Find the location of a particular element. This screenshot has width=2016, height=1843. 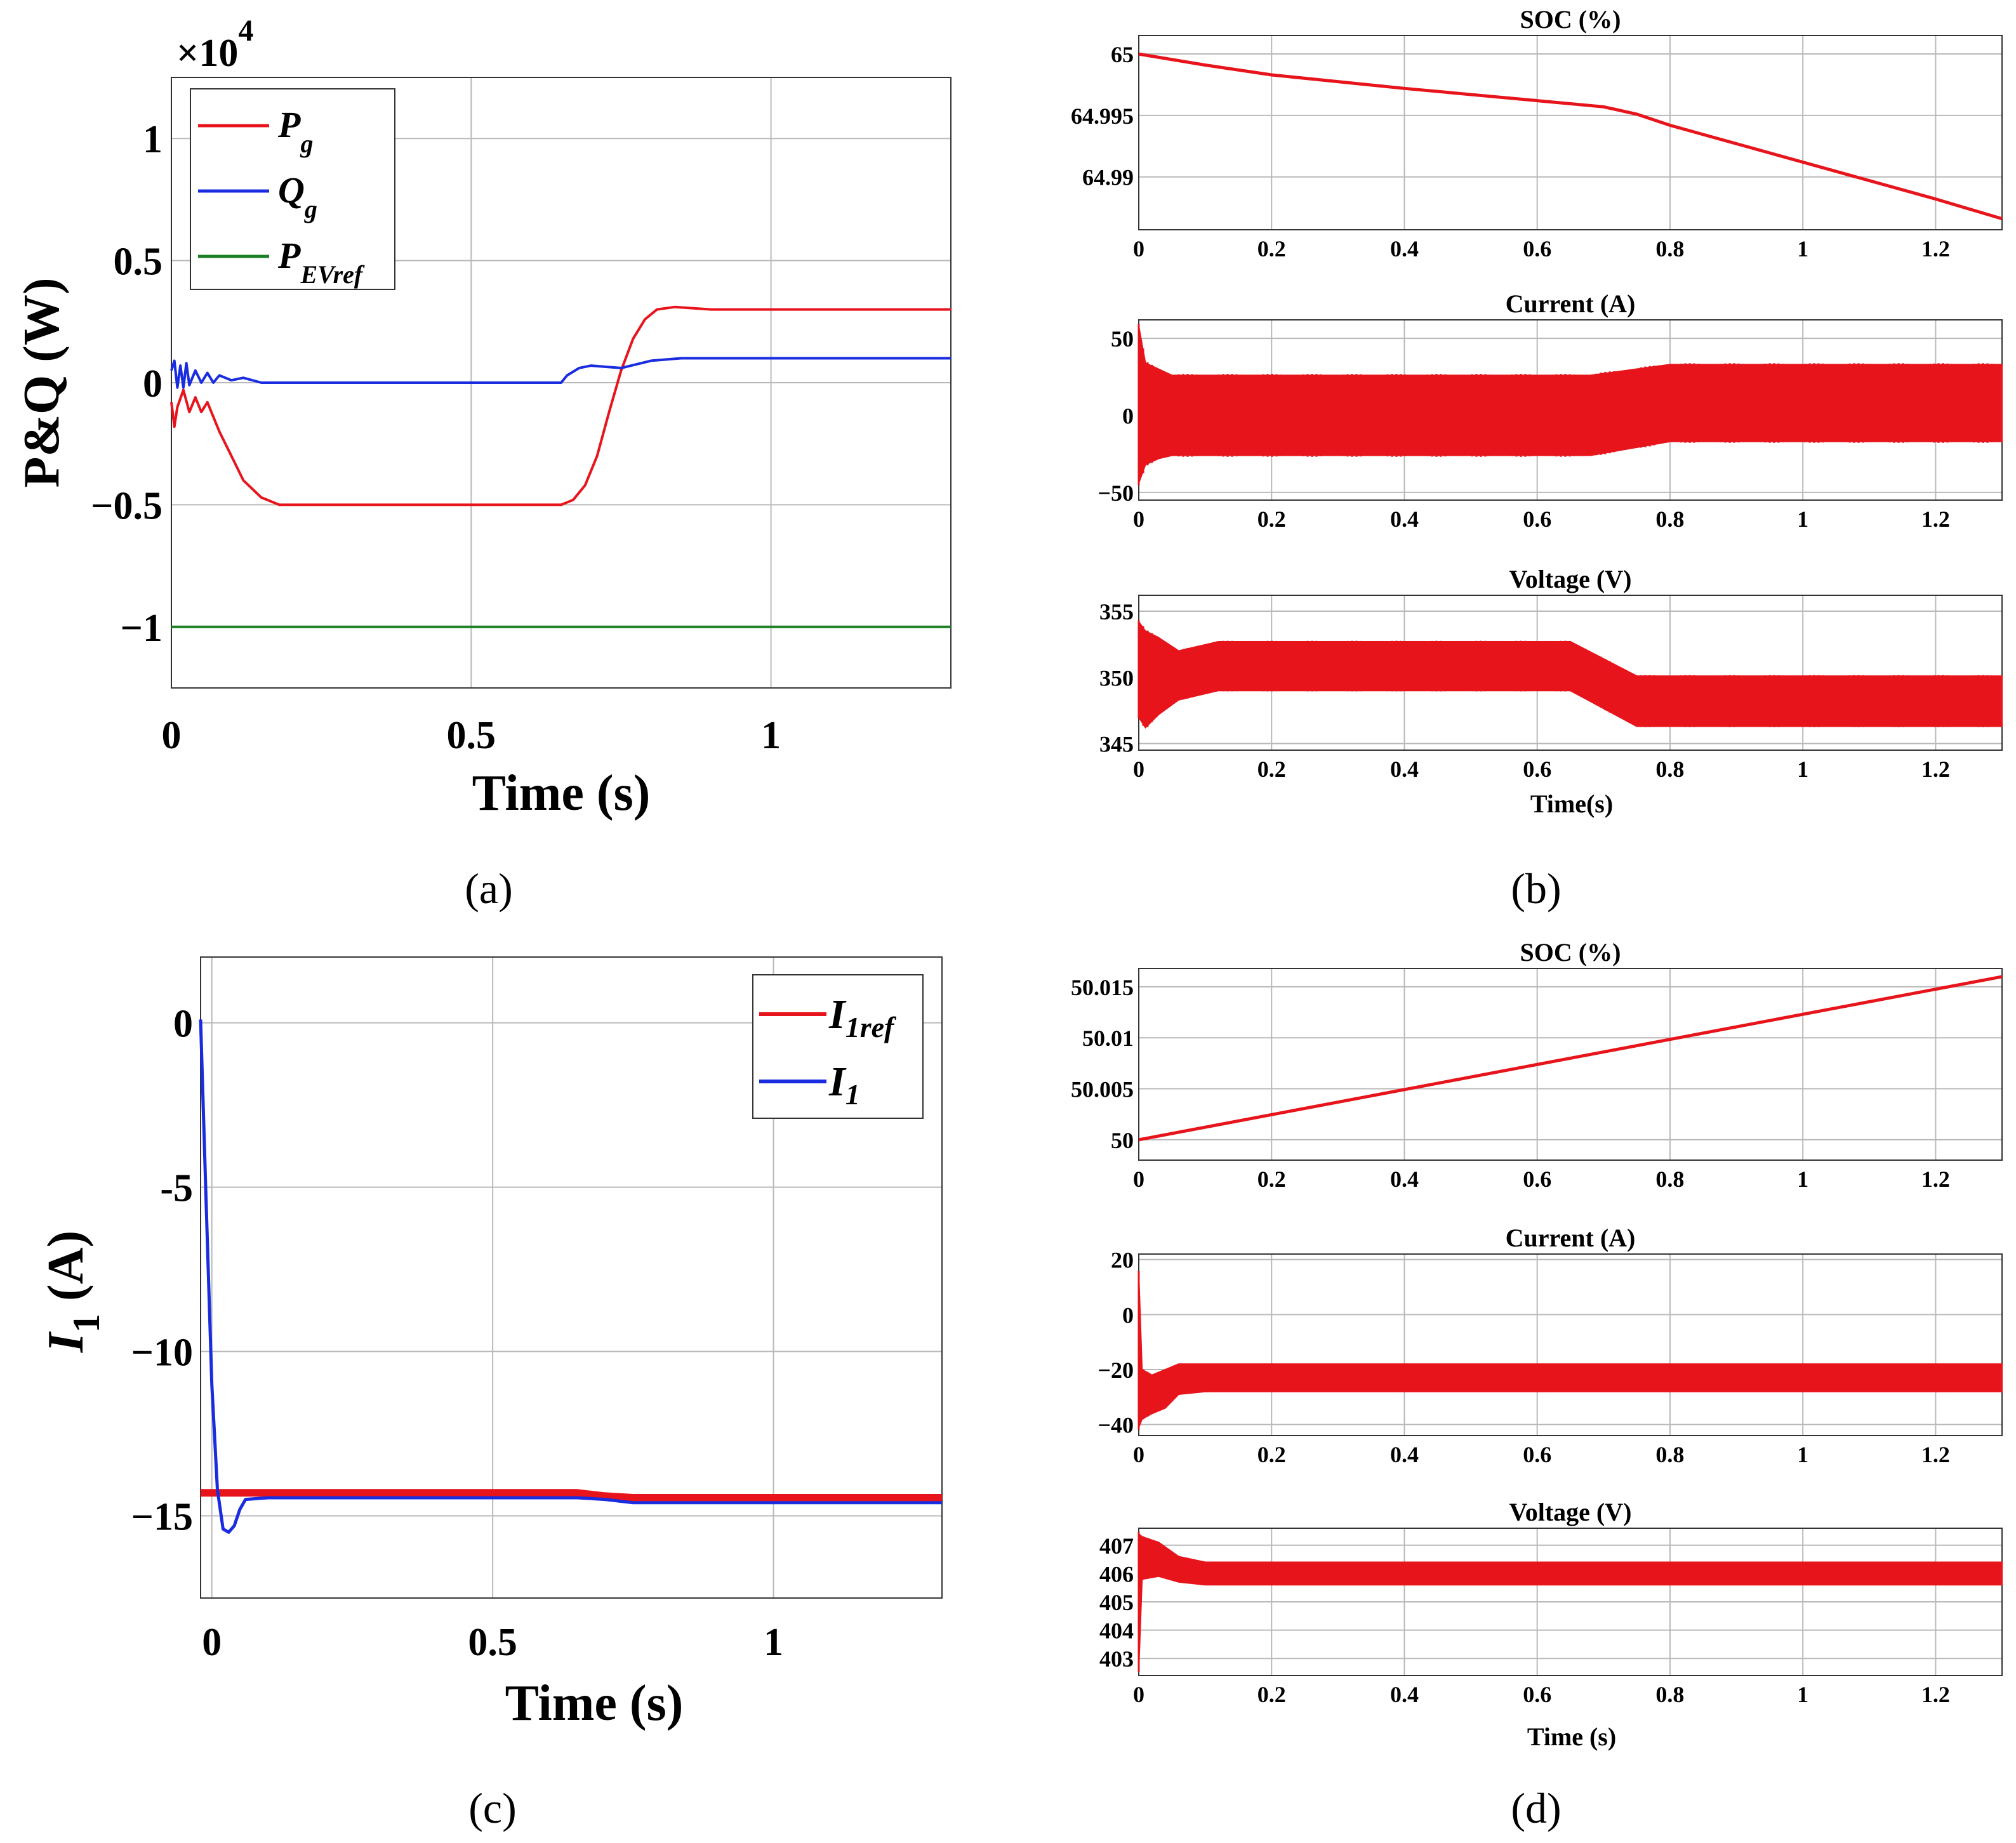

y-tick-label: 403 is located at coordinates (1116, 1659).